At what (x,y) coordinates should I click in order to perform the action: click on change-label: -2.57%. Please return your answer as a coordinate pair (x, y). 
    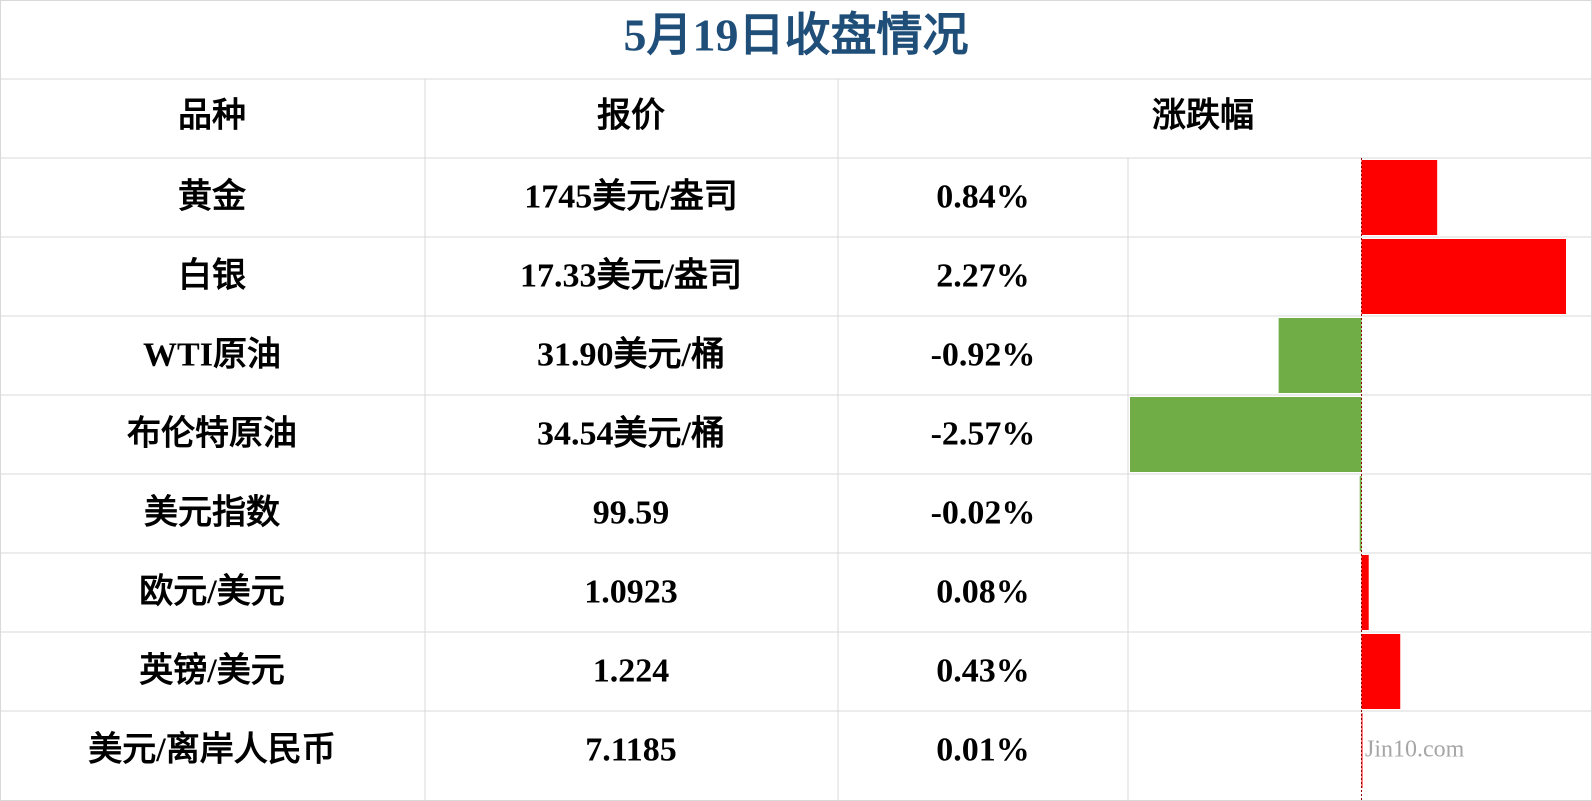
    Looking at the image, I should click on (983, 433).